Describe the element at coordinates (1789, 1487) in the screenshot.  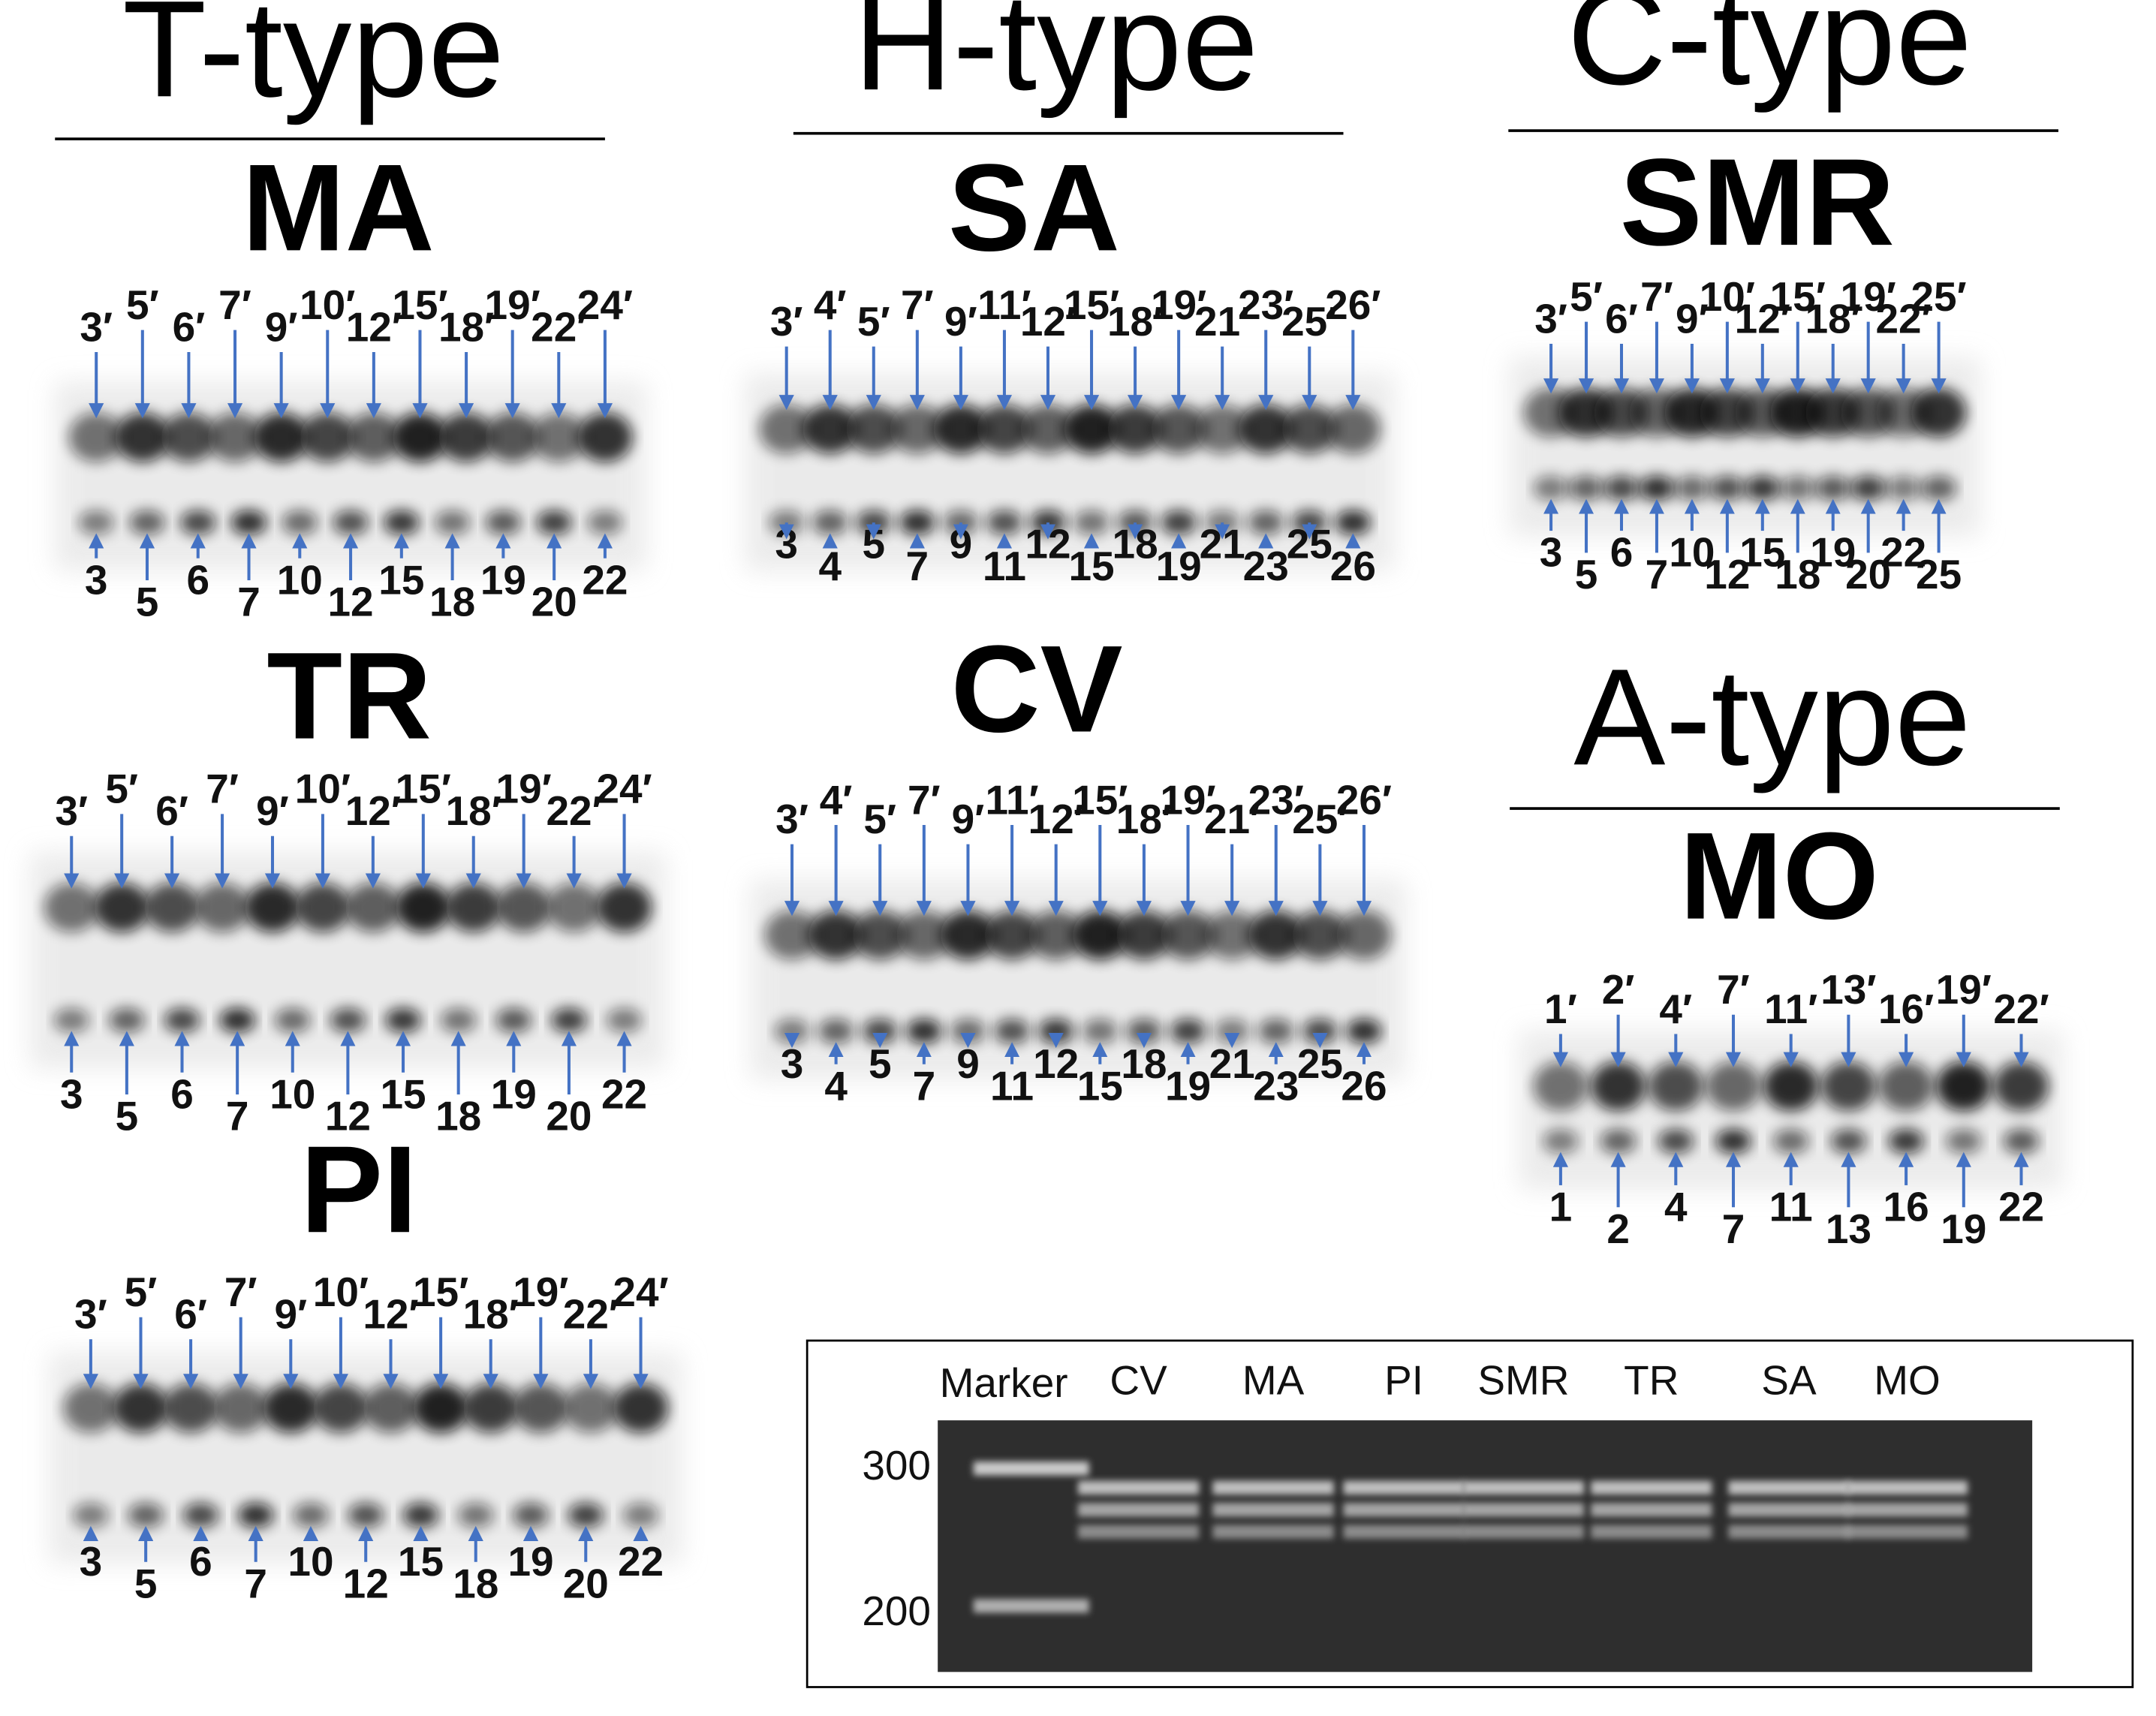
I see `gel-band-sa` at that location.